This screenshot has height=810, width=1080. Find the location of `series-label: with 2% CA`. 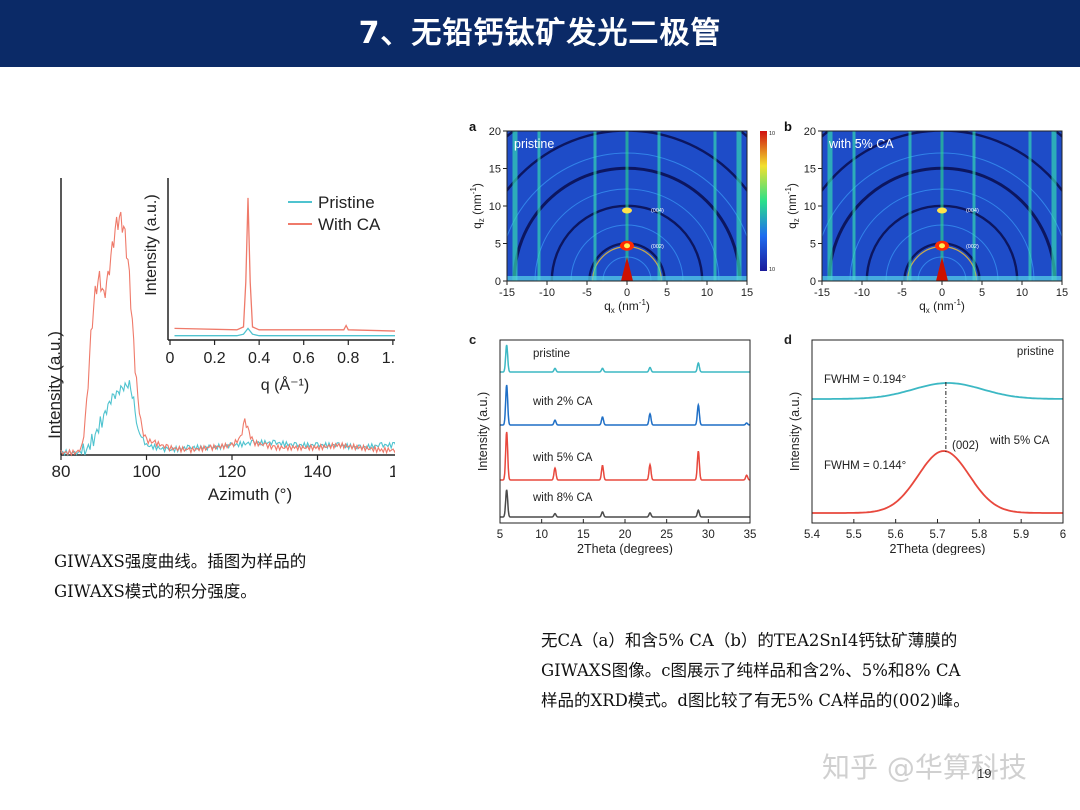

series-label: with 2% CA is located at coordinates (562, 402).